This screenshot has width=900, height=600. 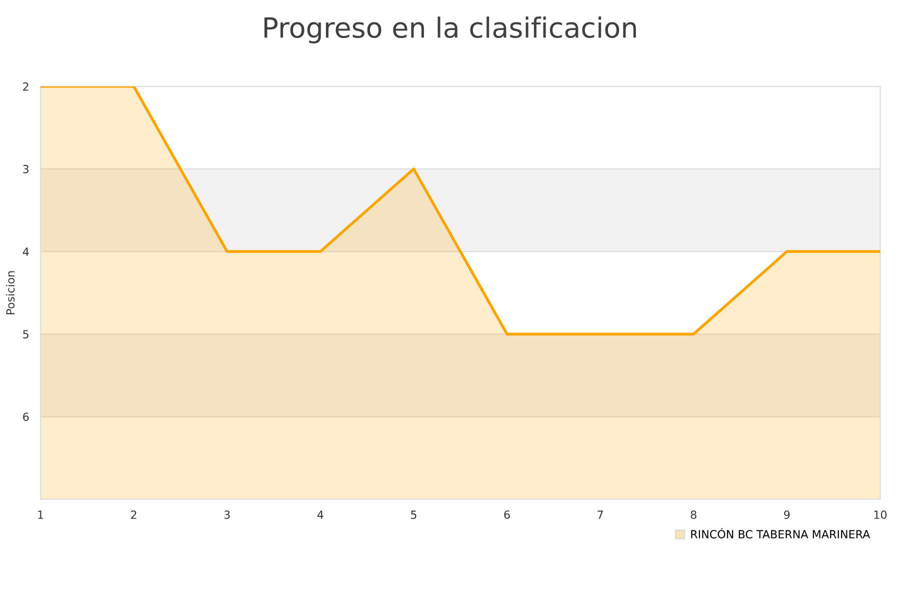 I want to click on x-tick-label: 4, so click(x=320, y=514).